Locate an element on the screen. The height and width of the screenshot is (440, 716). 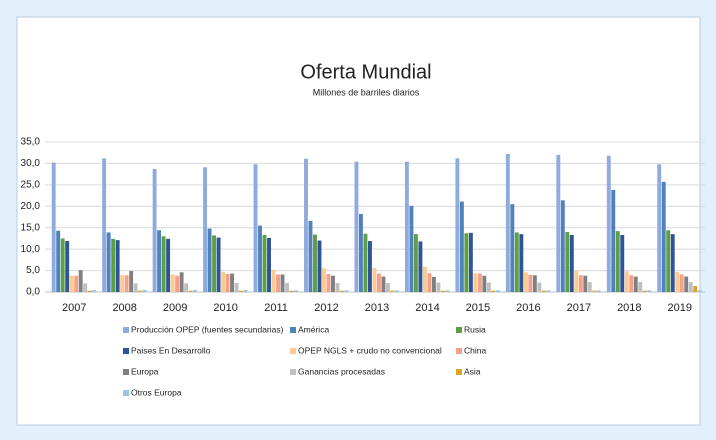
y-tick-label: 25,0 is located at coordinates (31, 184).